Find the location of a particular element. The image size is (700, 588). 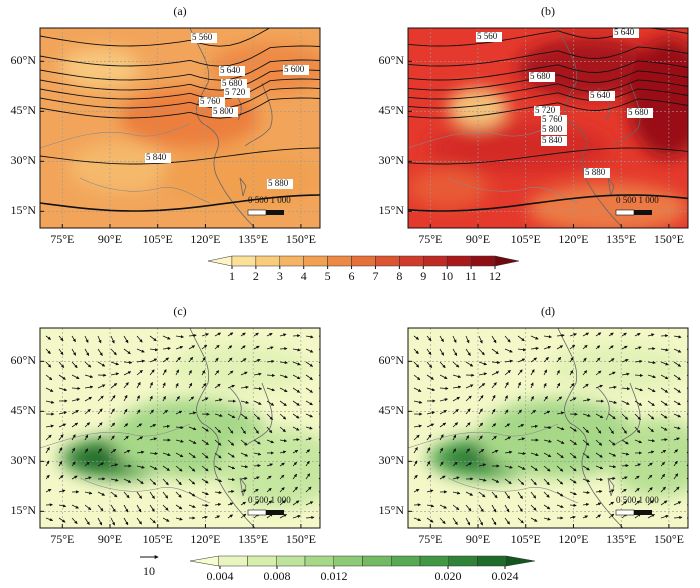

contour-label: 5 680 is located at coordinates (638, 112).